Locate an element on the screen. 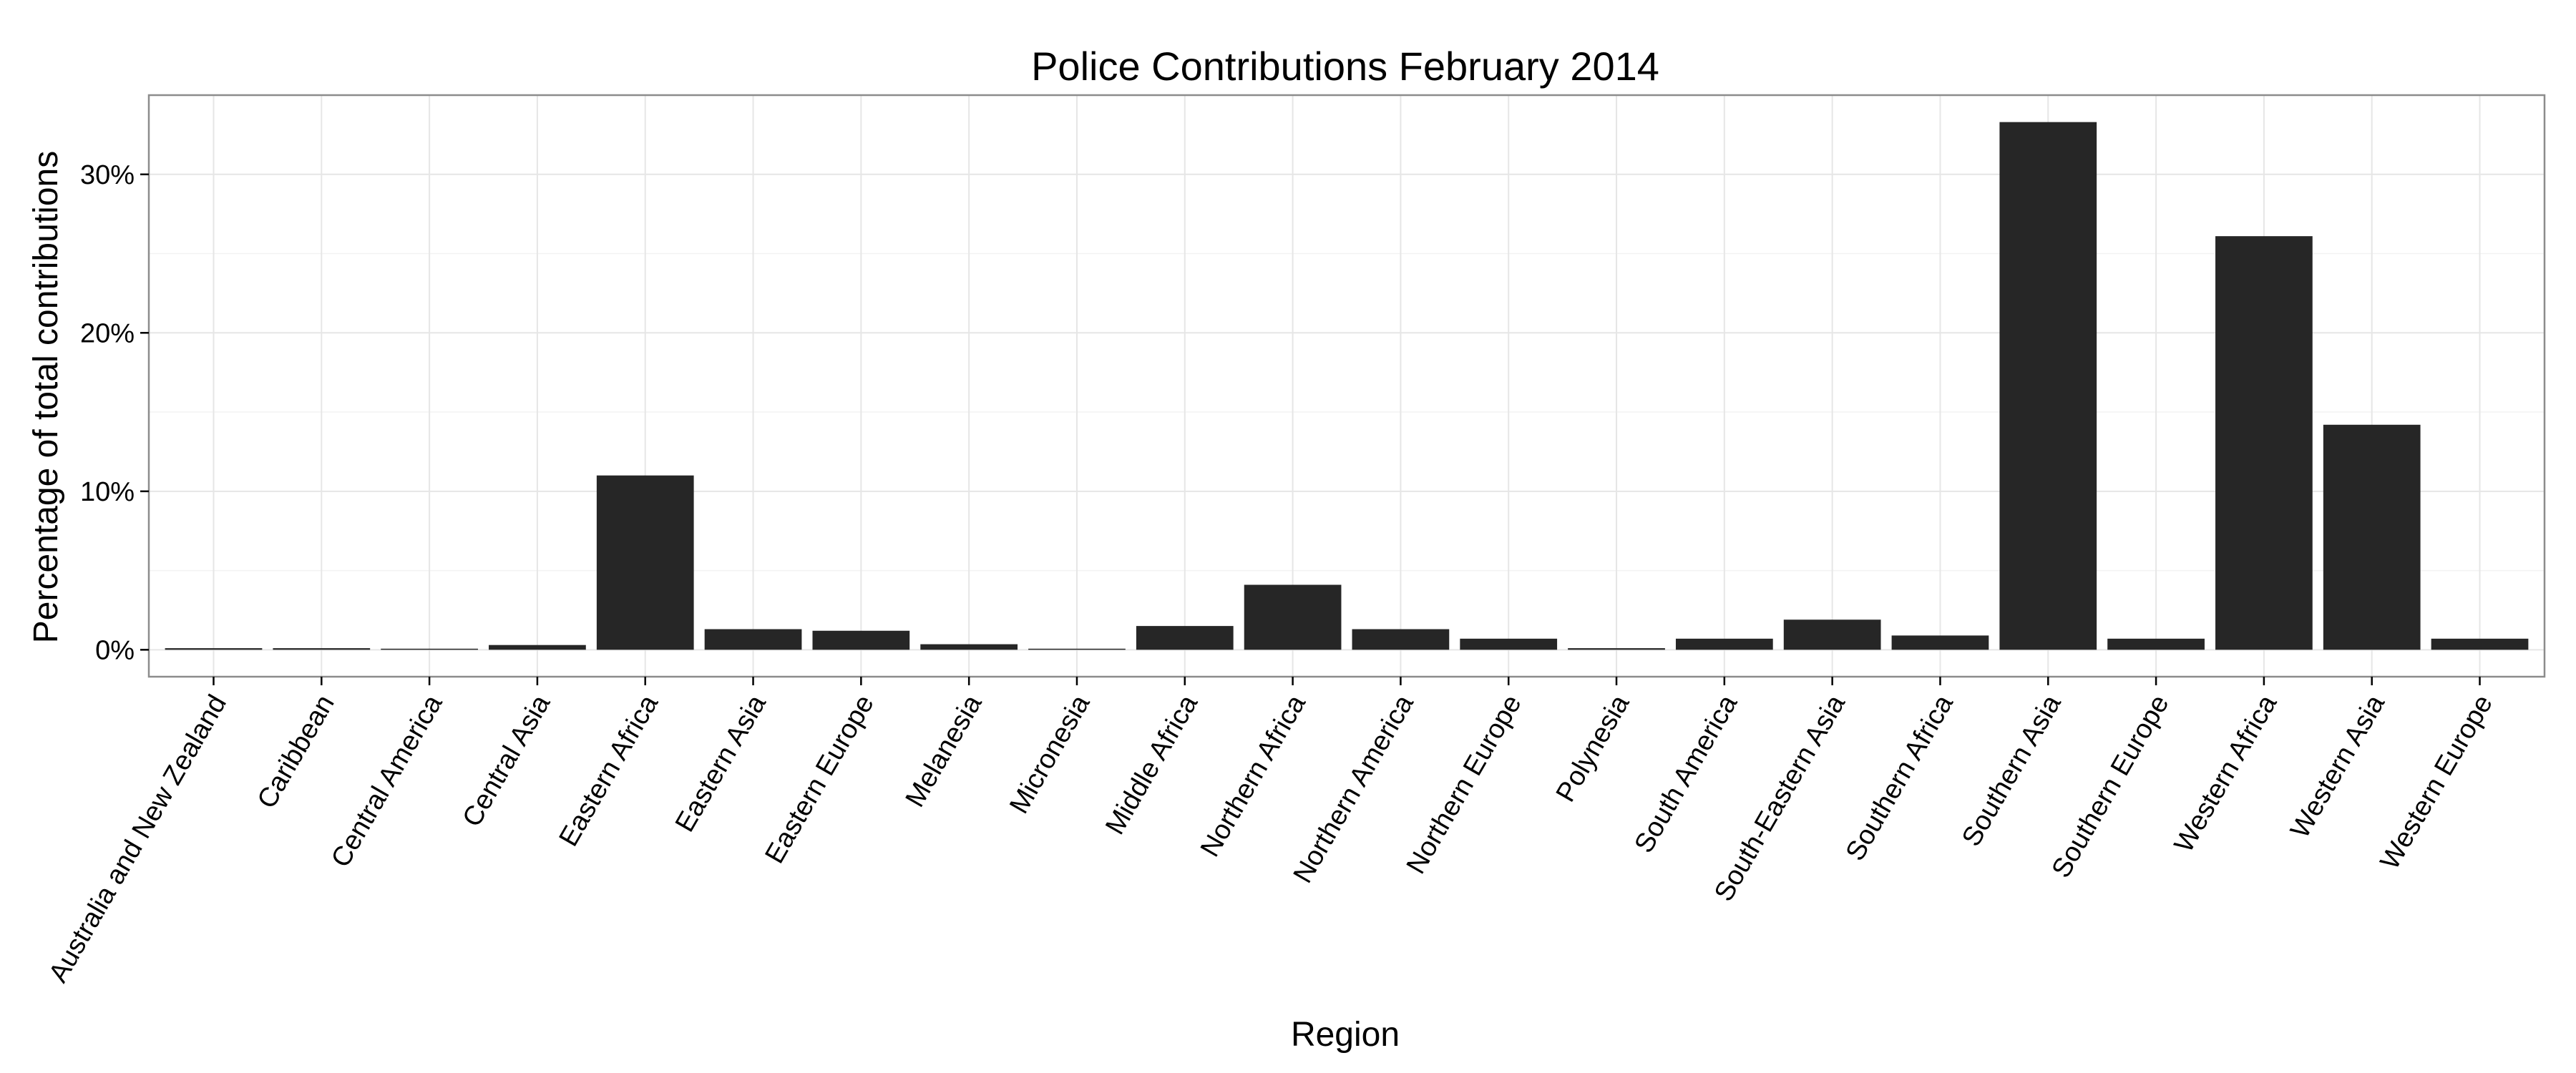 This screenshot has width=2576, height=1073. x-tick-label: Central Asia is located at coordinates (507, 761).